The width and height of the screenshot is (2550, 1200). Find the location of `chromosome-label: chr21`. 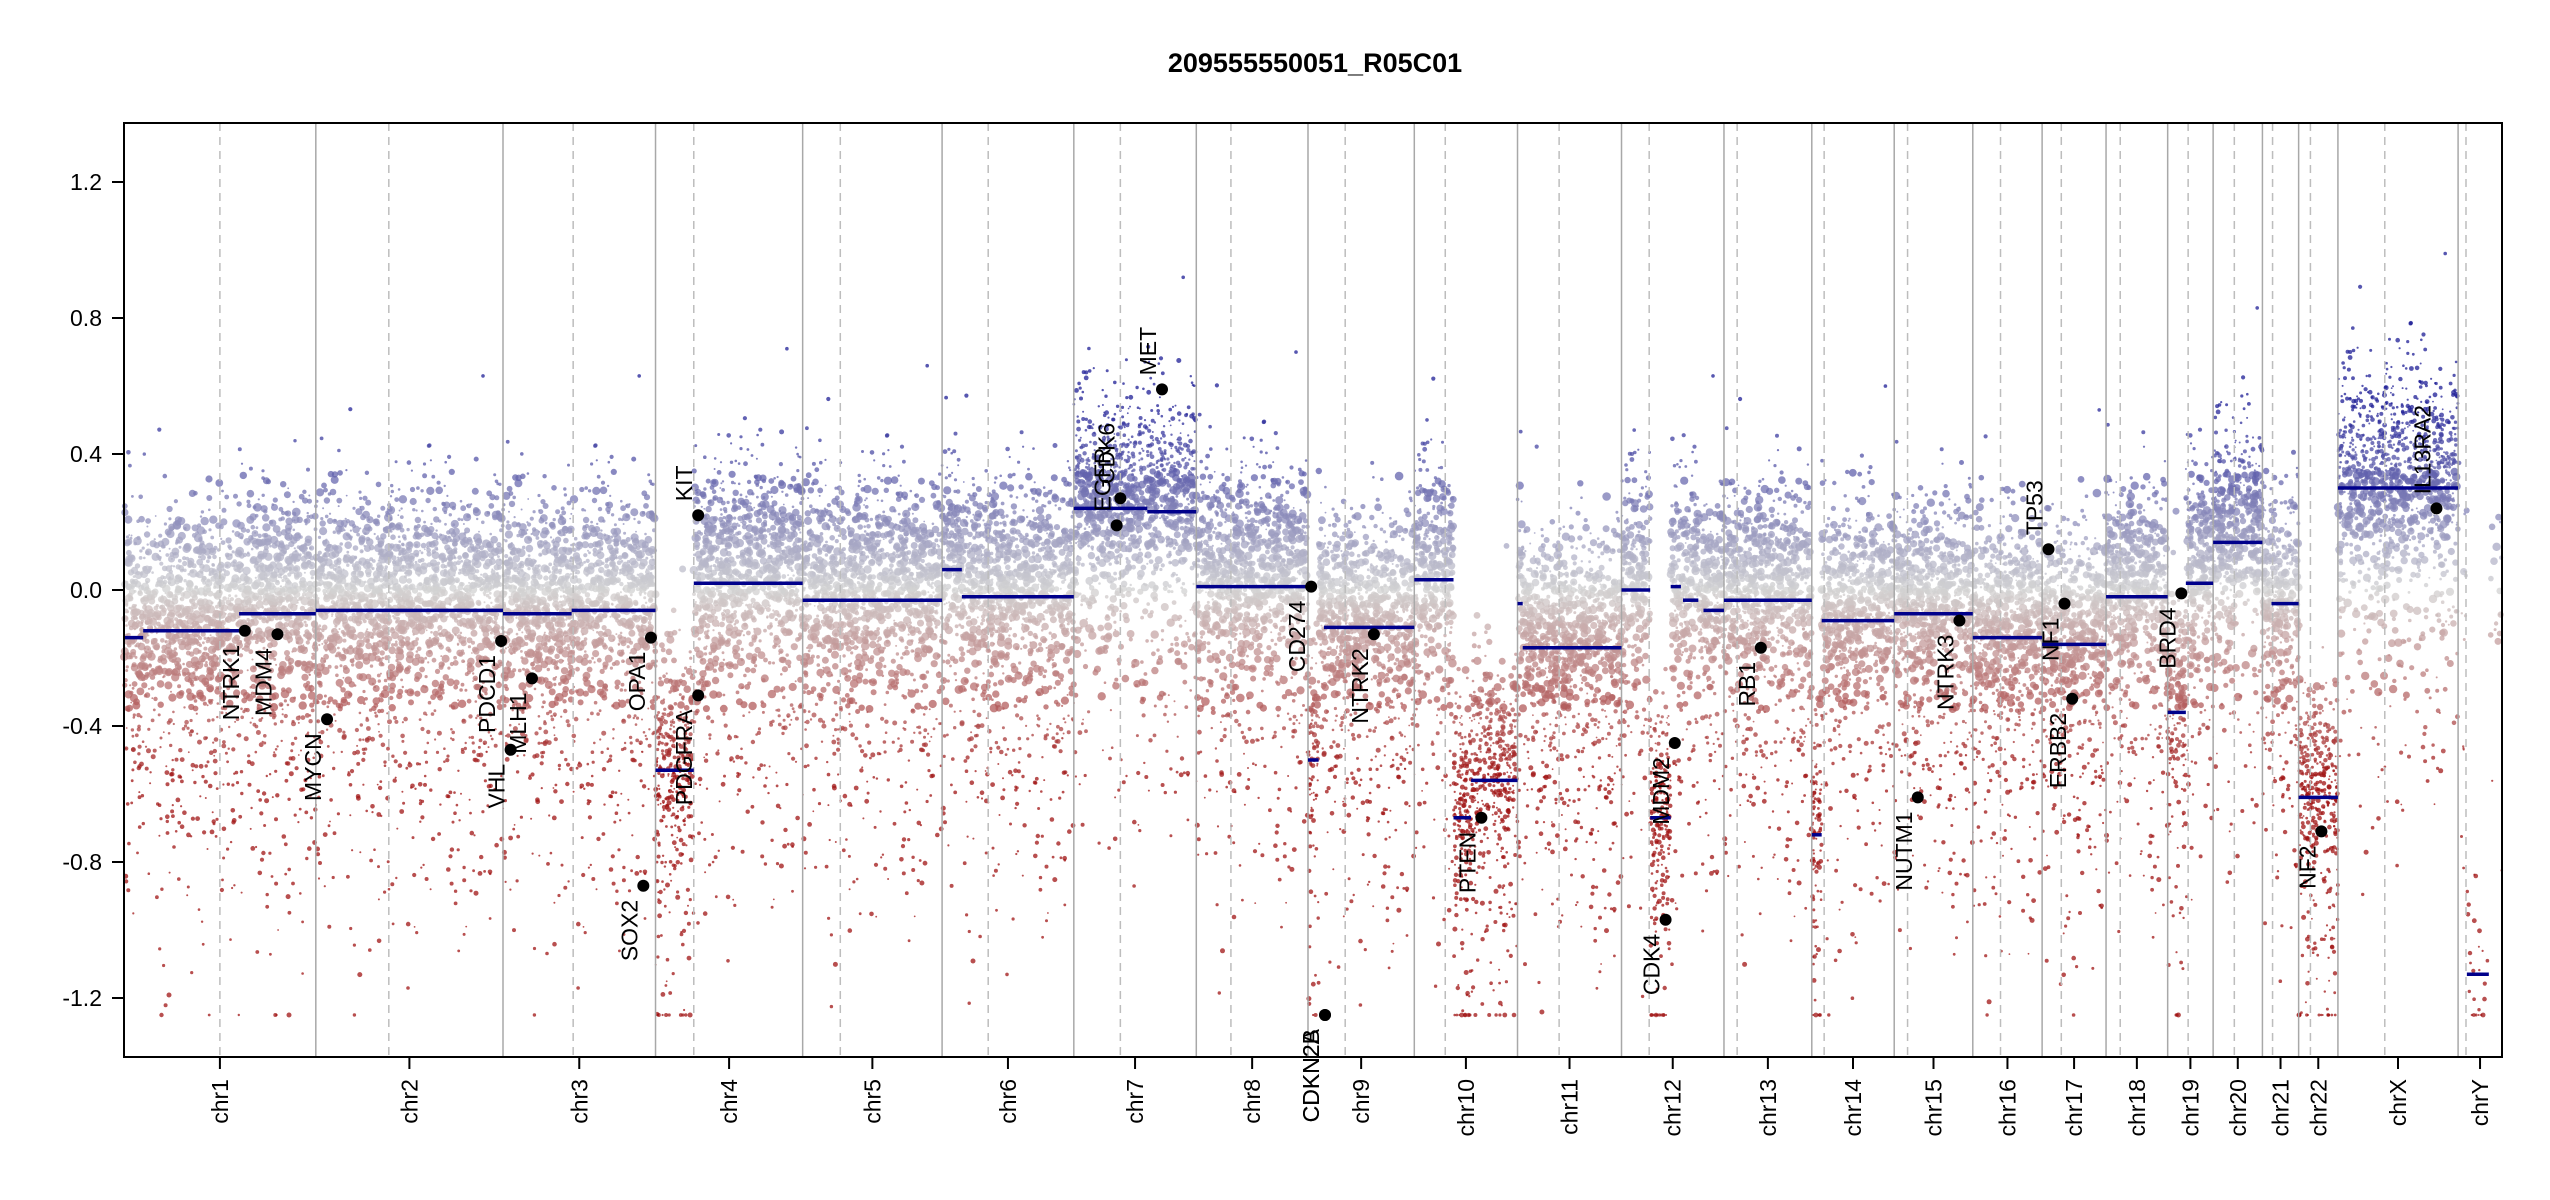

chromosome-label: chr21 is located at coordinates (2281, 1108).